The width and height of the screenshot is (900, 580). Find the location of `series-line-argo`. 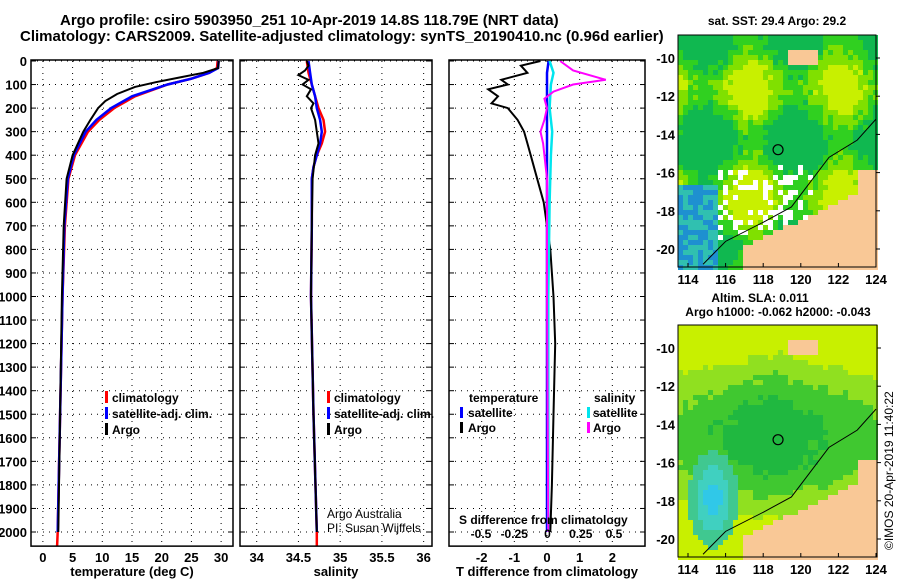

series-line-argo is located at coordinates (308, 296).